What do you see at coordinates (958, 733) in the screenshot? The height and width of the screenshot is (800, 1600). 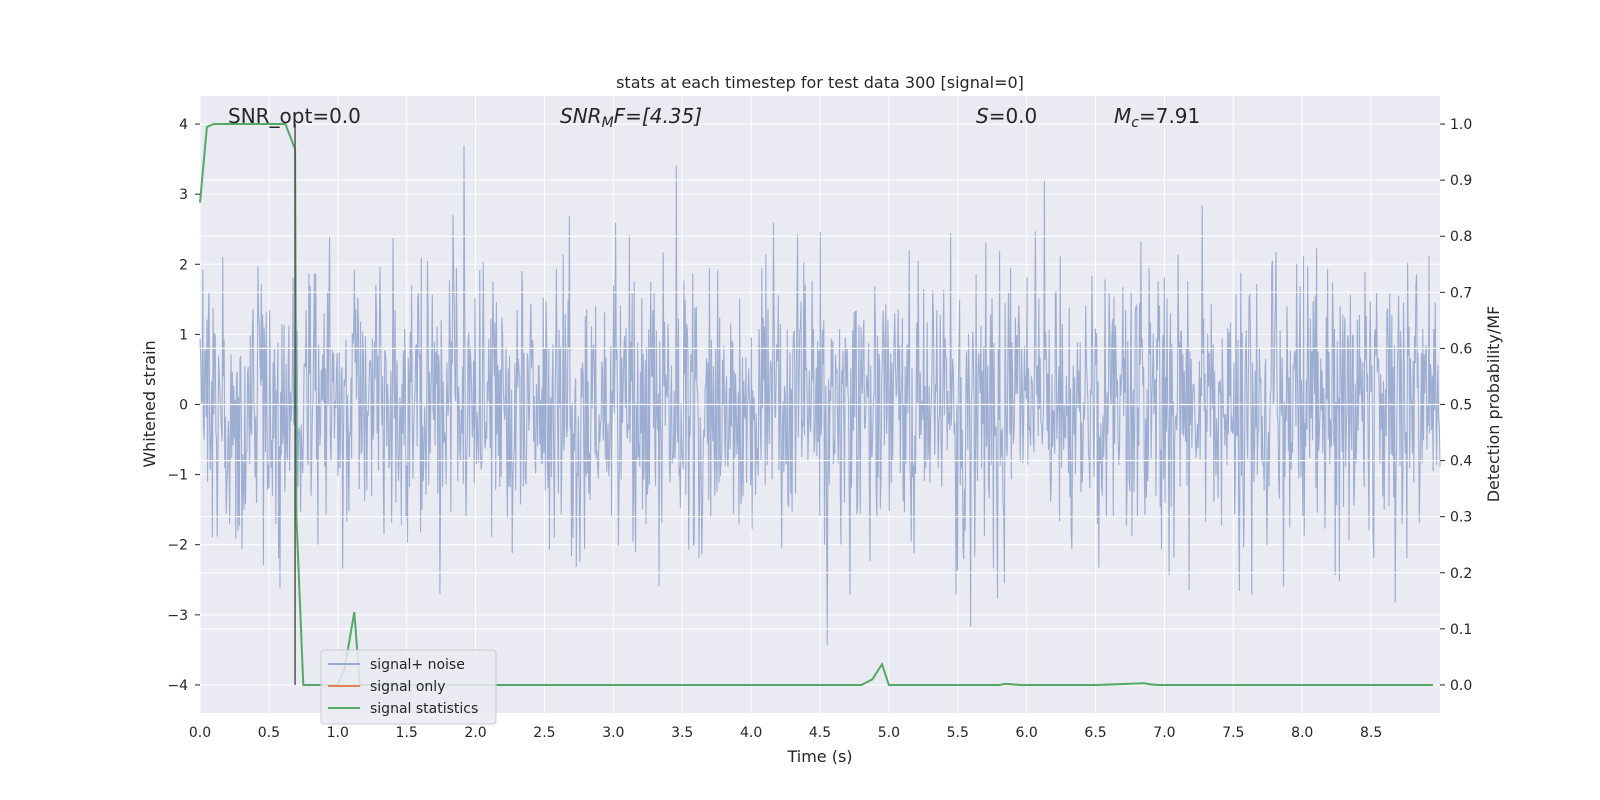 I see `x-tick-label: 5.5` at bounding box center [958, 733].